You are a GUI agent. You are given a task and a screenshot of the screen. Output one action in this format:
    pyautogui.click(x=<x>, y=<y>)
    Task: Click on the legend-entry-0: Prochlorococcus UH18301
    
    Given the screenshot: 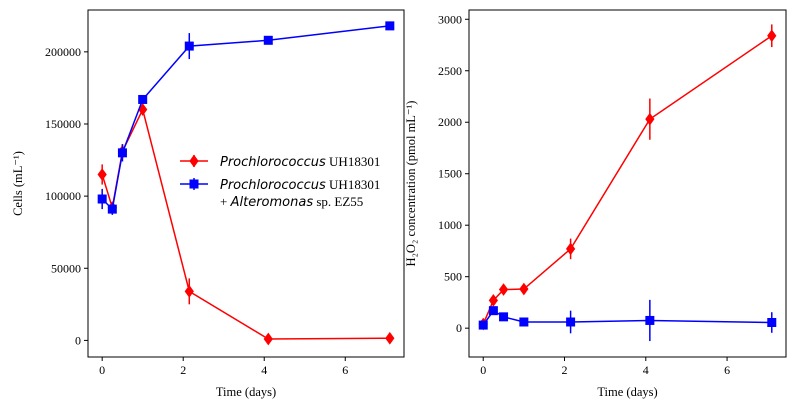 What is the action you would take?
    pyautogui.click(x=280, y=162)
    